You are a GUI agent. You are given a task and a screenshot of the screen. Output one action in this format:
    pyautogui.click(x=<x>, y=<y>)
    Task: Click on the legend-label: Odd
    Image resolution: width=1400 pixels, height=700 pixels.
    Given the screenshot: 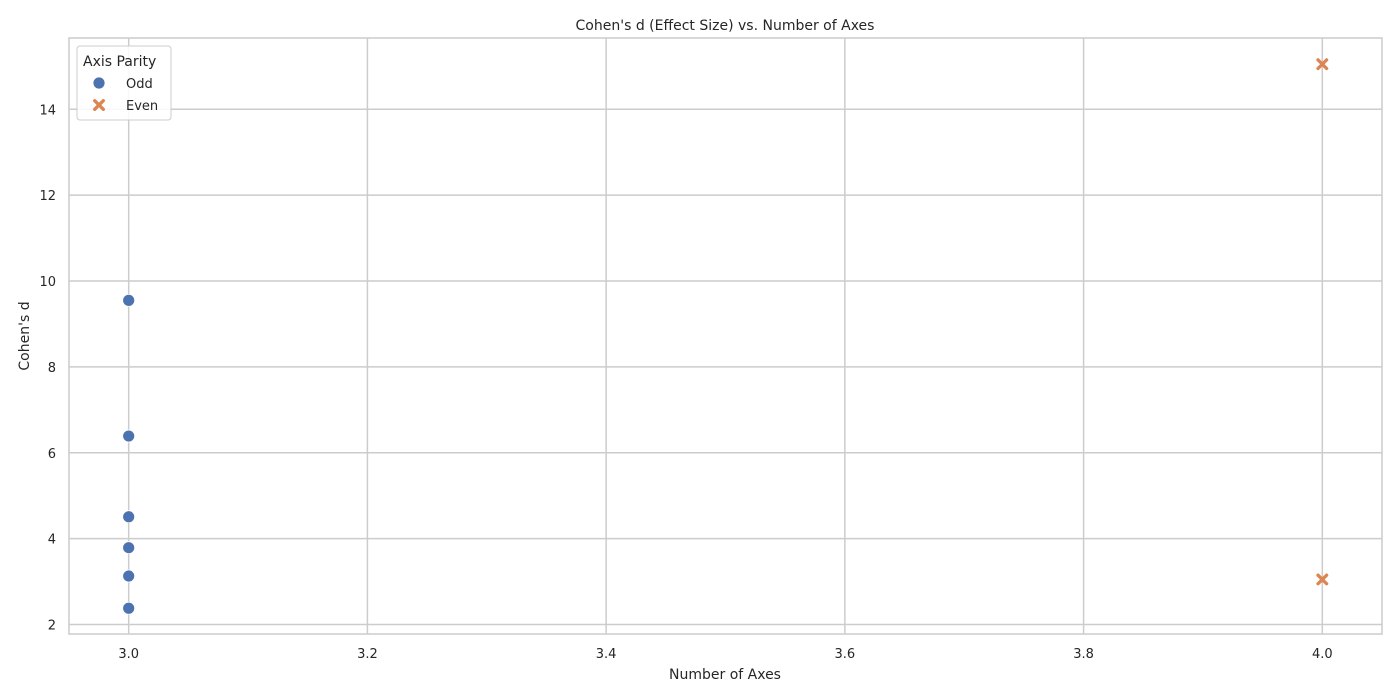 What is the action you would take?
    pyautogui.click(x=139, y=84)
    